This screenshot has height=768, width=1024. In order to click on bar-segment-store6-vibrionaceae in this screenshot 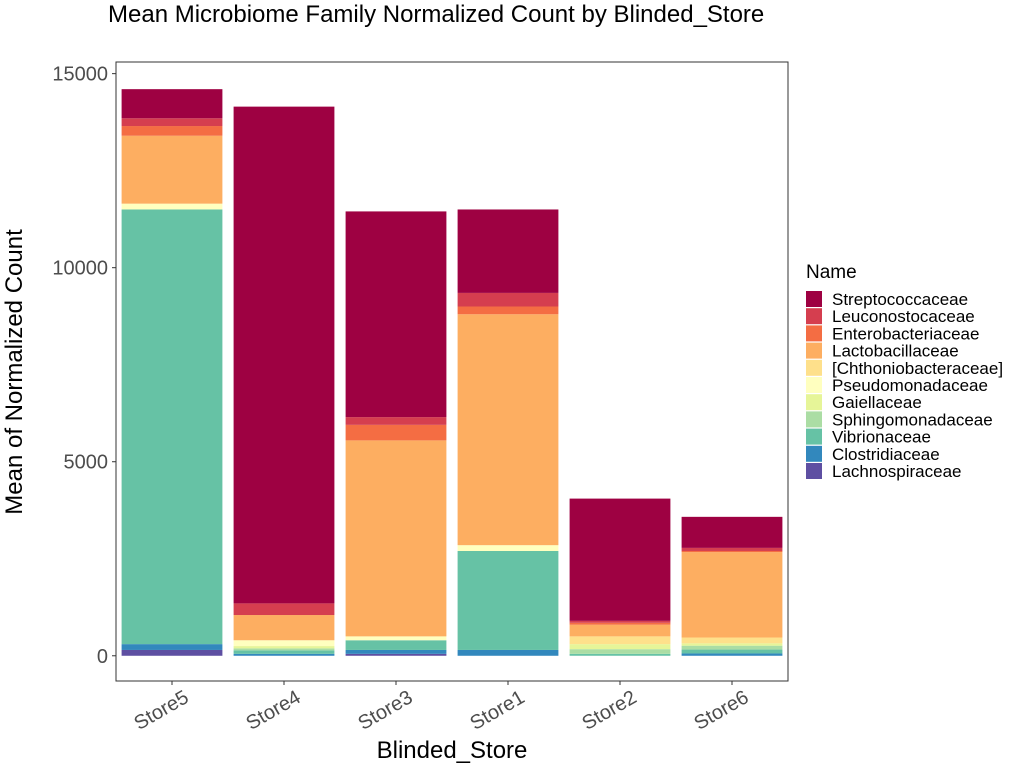, I will do `click(732, 651)`.